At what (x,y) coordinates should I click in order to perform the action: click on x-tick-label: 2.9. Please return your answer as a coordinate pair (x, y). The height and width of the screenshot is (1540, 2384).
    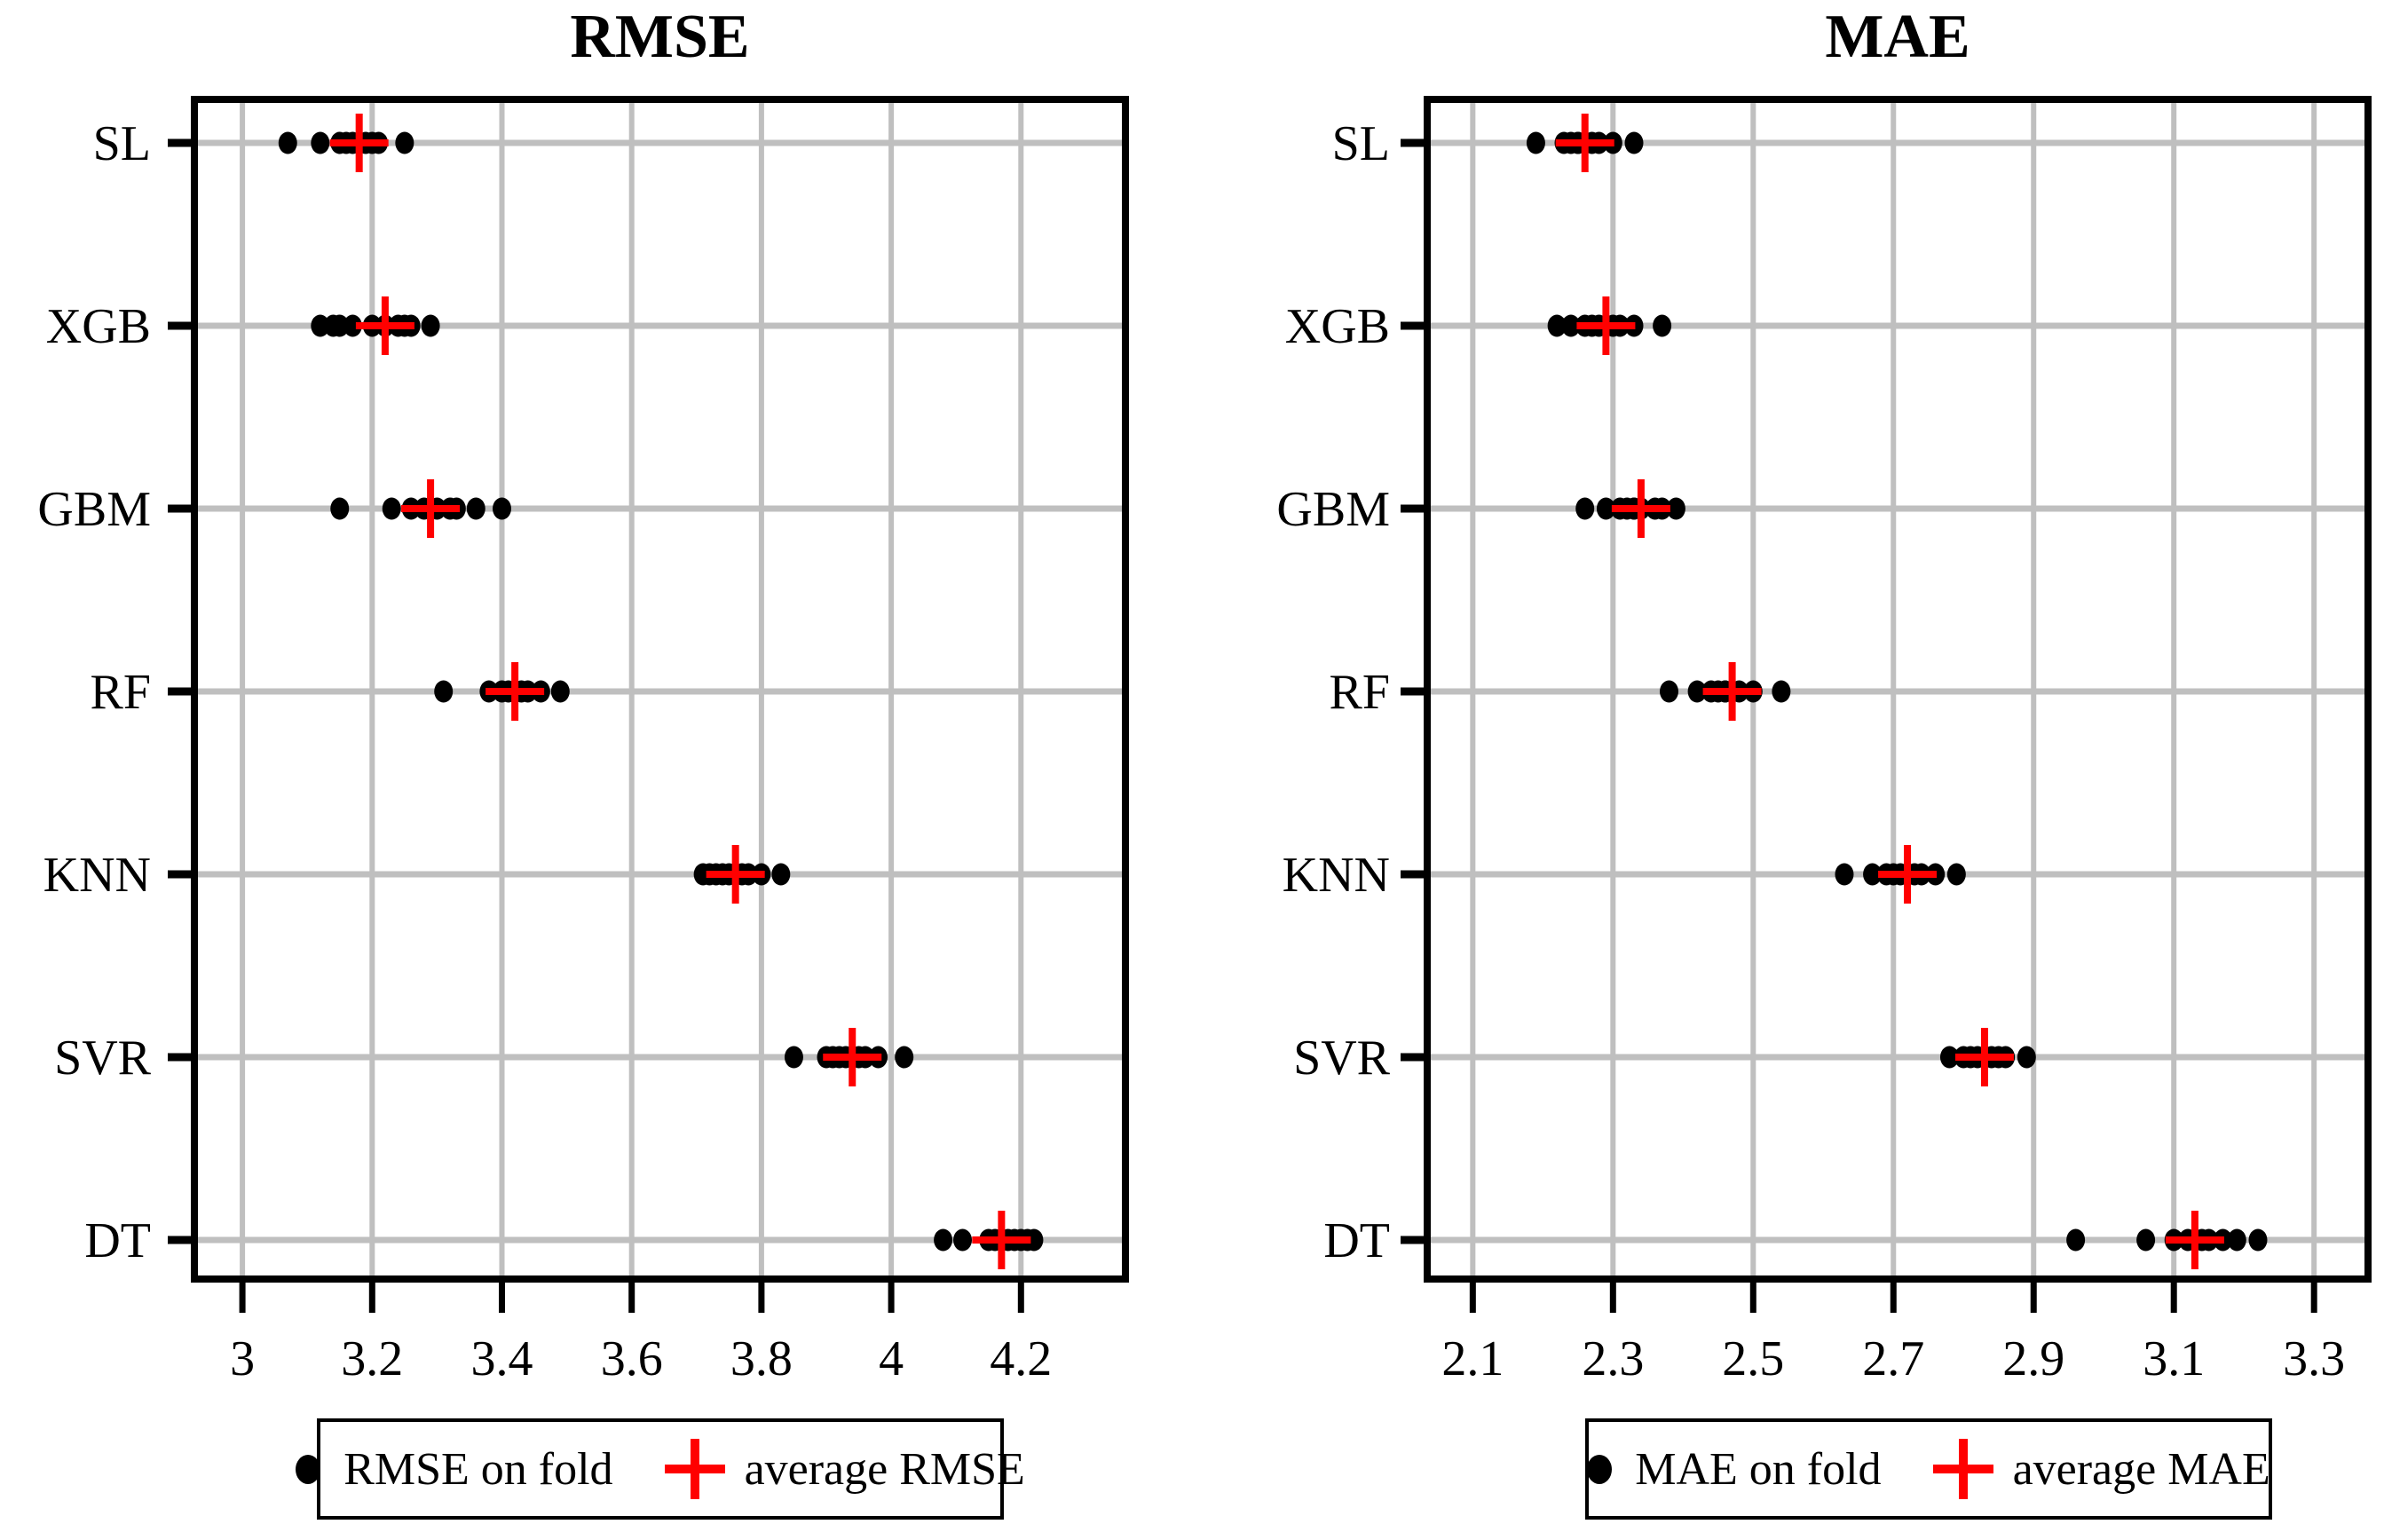
    Looking at the image, I should click on (2033, 1358).